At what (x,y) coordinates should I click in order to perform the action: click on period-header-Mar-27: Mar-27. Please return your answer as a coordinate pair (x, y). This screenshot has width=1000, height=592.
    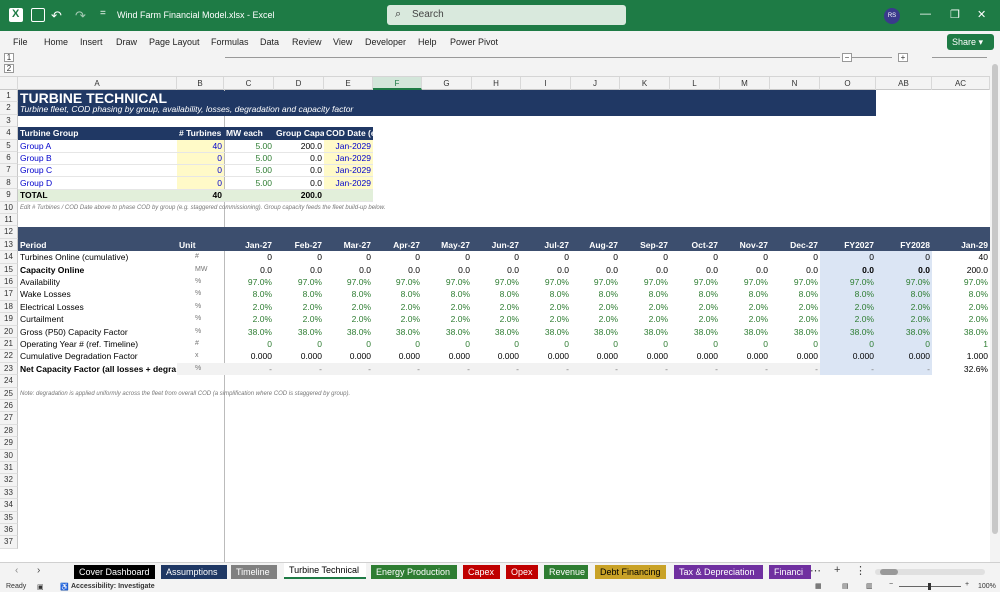
    Looking at the image, I should click on (357, 244).